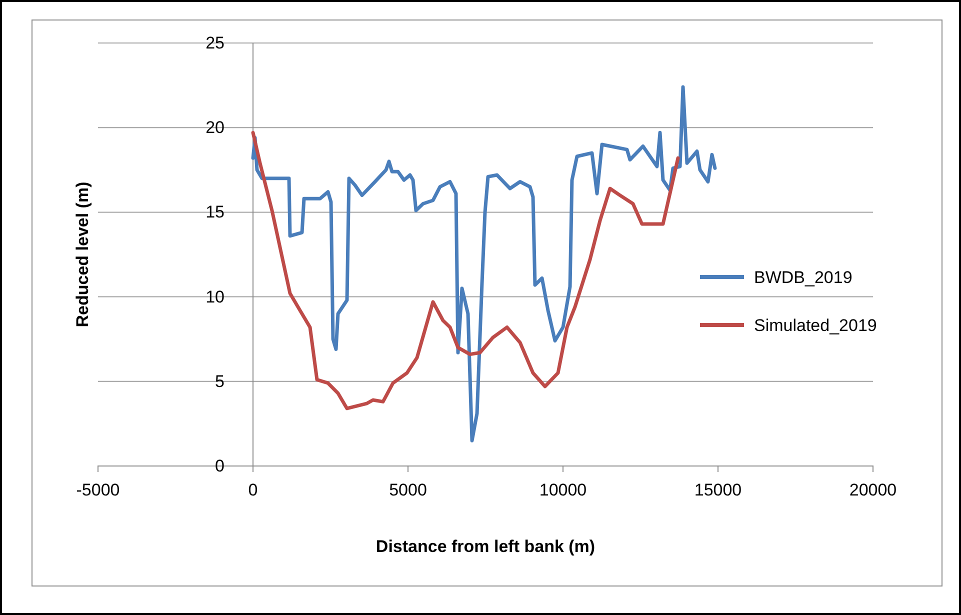  What do you see at coordinates (219, 466) in the screenshot?
I see `y-tick-label: 0` at bounding box center [219, 466].